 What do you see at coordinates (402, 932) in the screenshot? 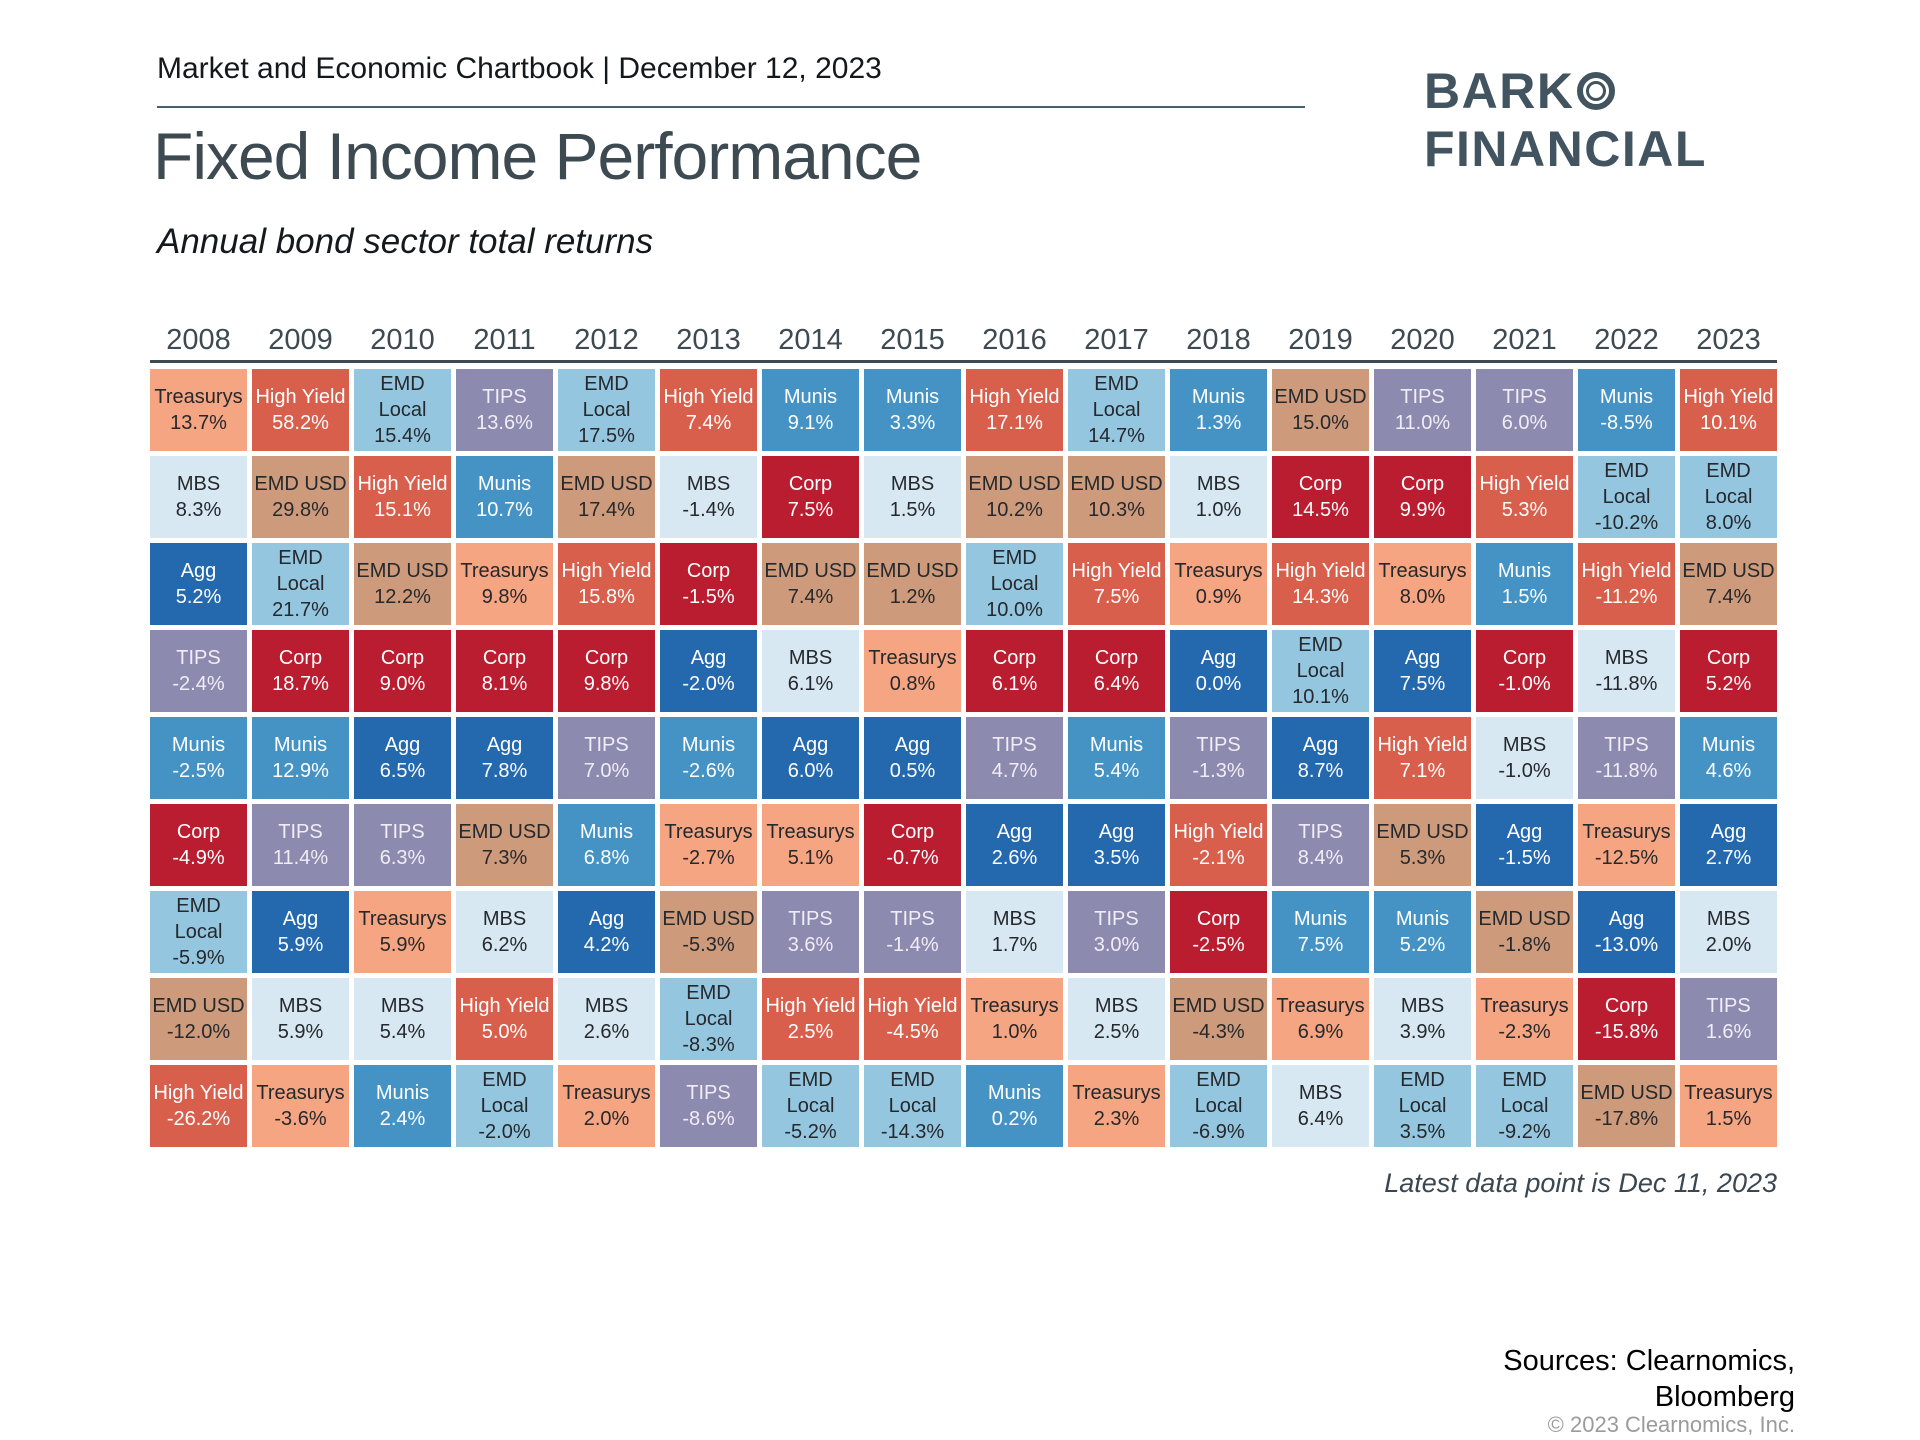
I see `return-cell-2010-rank7: Treasurys 5.9%` at bounding box center [402, 932].